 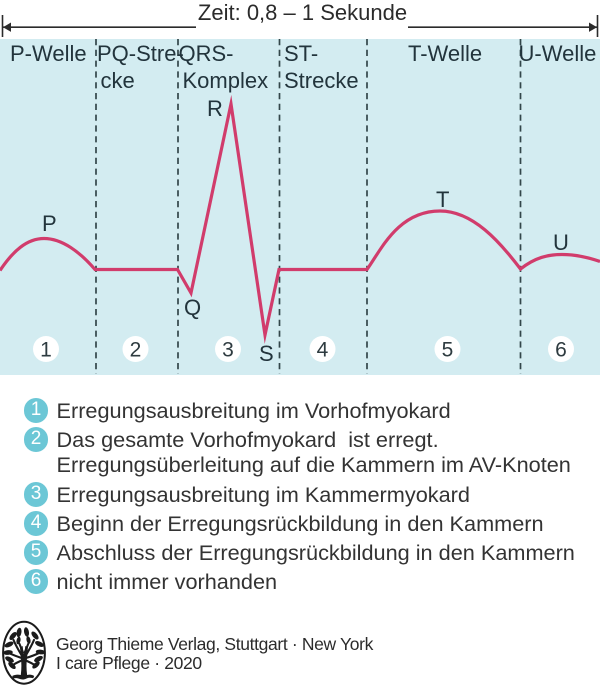 I want to click on svg-text: 4, so click(x=323, y=350).